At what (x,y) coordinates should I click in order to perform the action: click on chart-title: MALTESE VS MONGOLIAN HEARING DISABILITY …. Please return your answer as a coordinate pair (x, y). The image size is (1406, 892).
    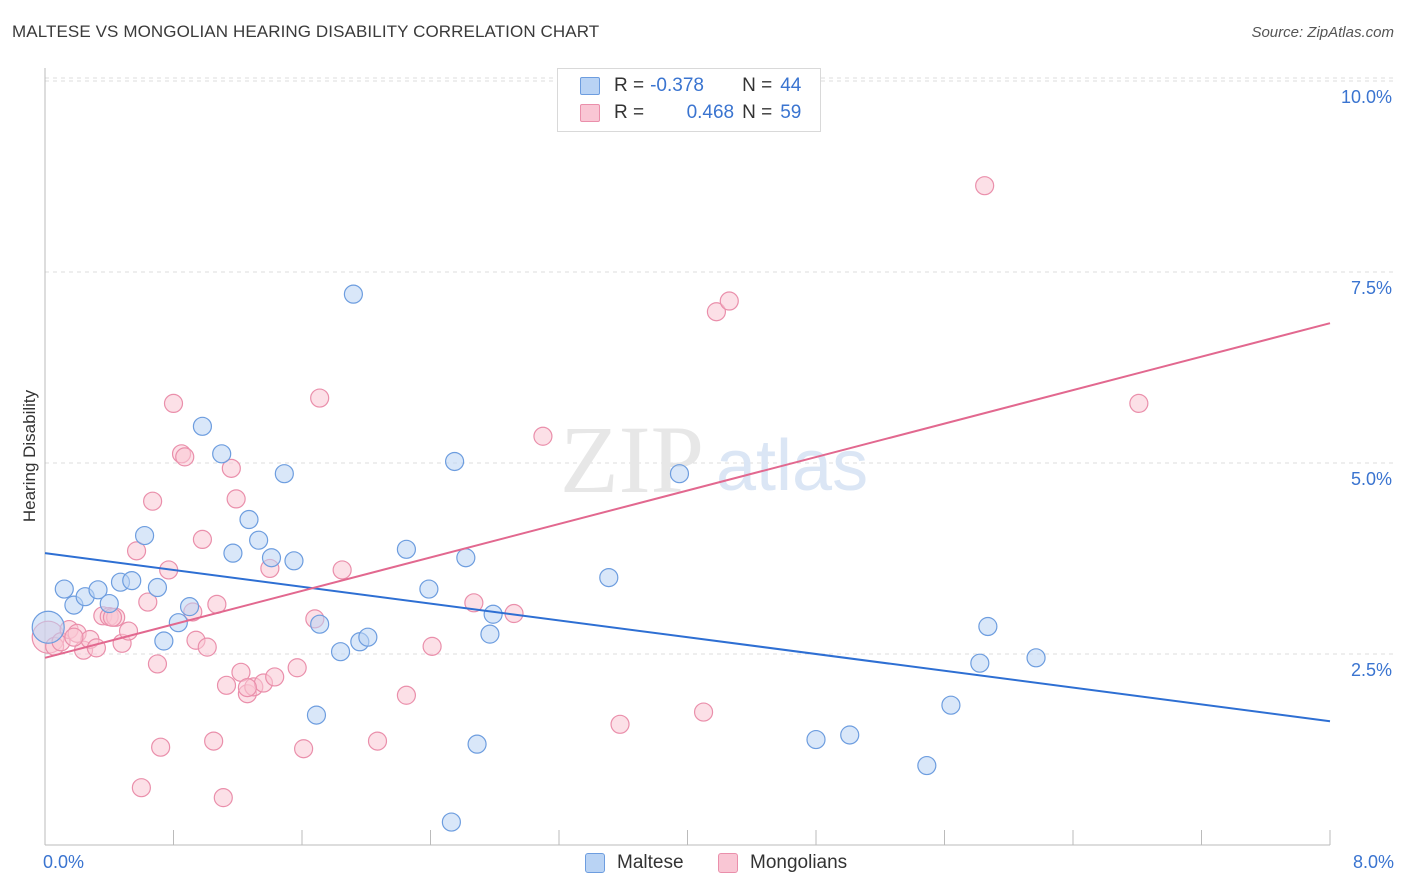
    Looking at the image, I should click on (306, 31).